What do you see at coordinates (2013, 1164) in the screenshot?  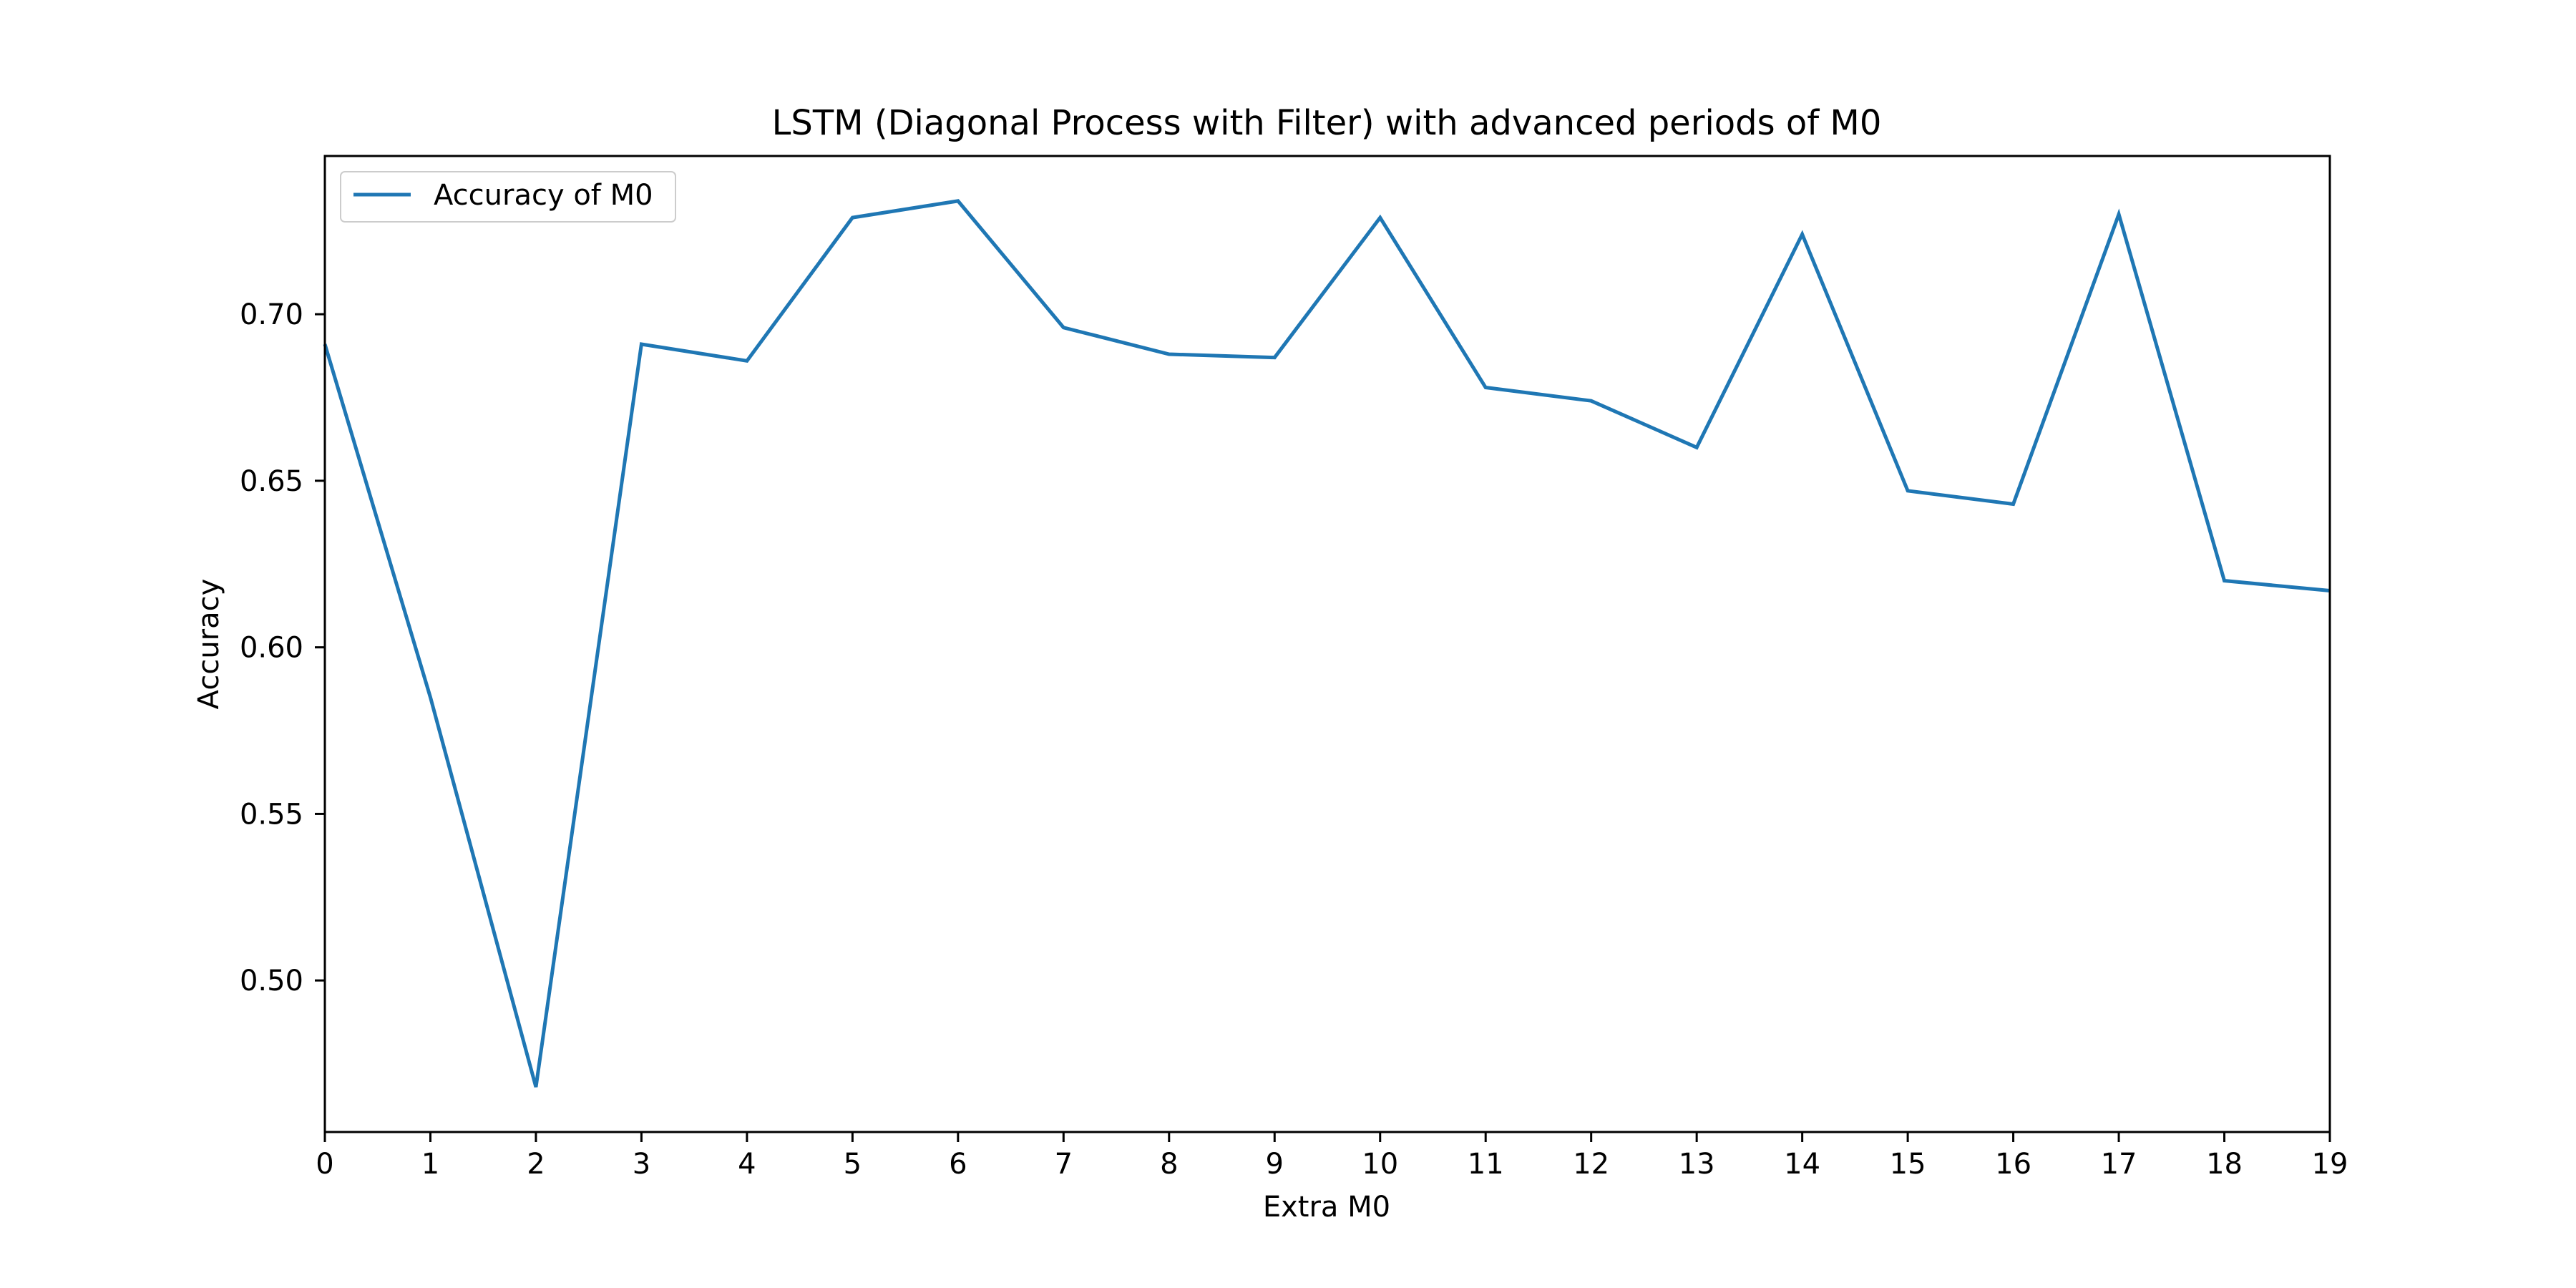 I see `x-tick-label: 16` at bounding box center [2013, 1164].